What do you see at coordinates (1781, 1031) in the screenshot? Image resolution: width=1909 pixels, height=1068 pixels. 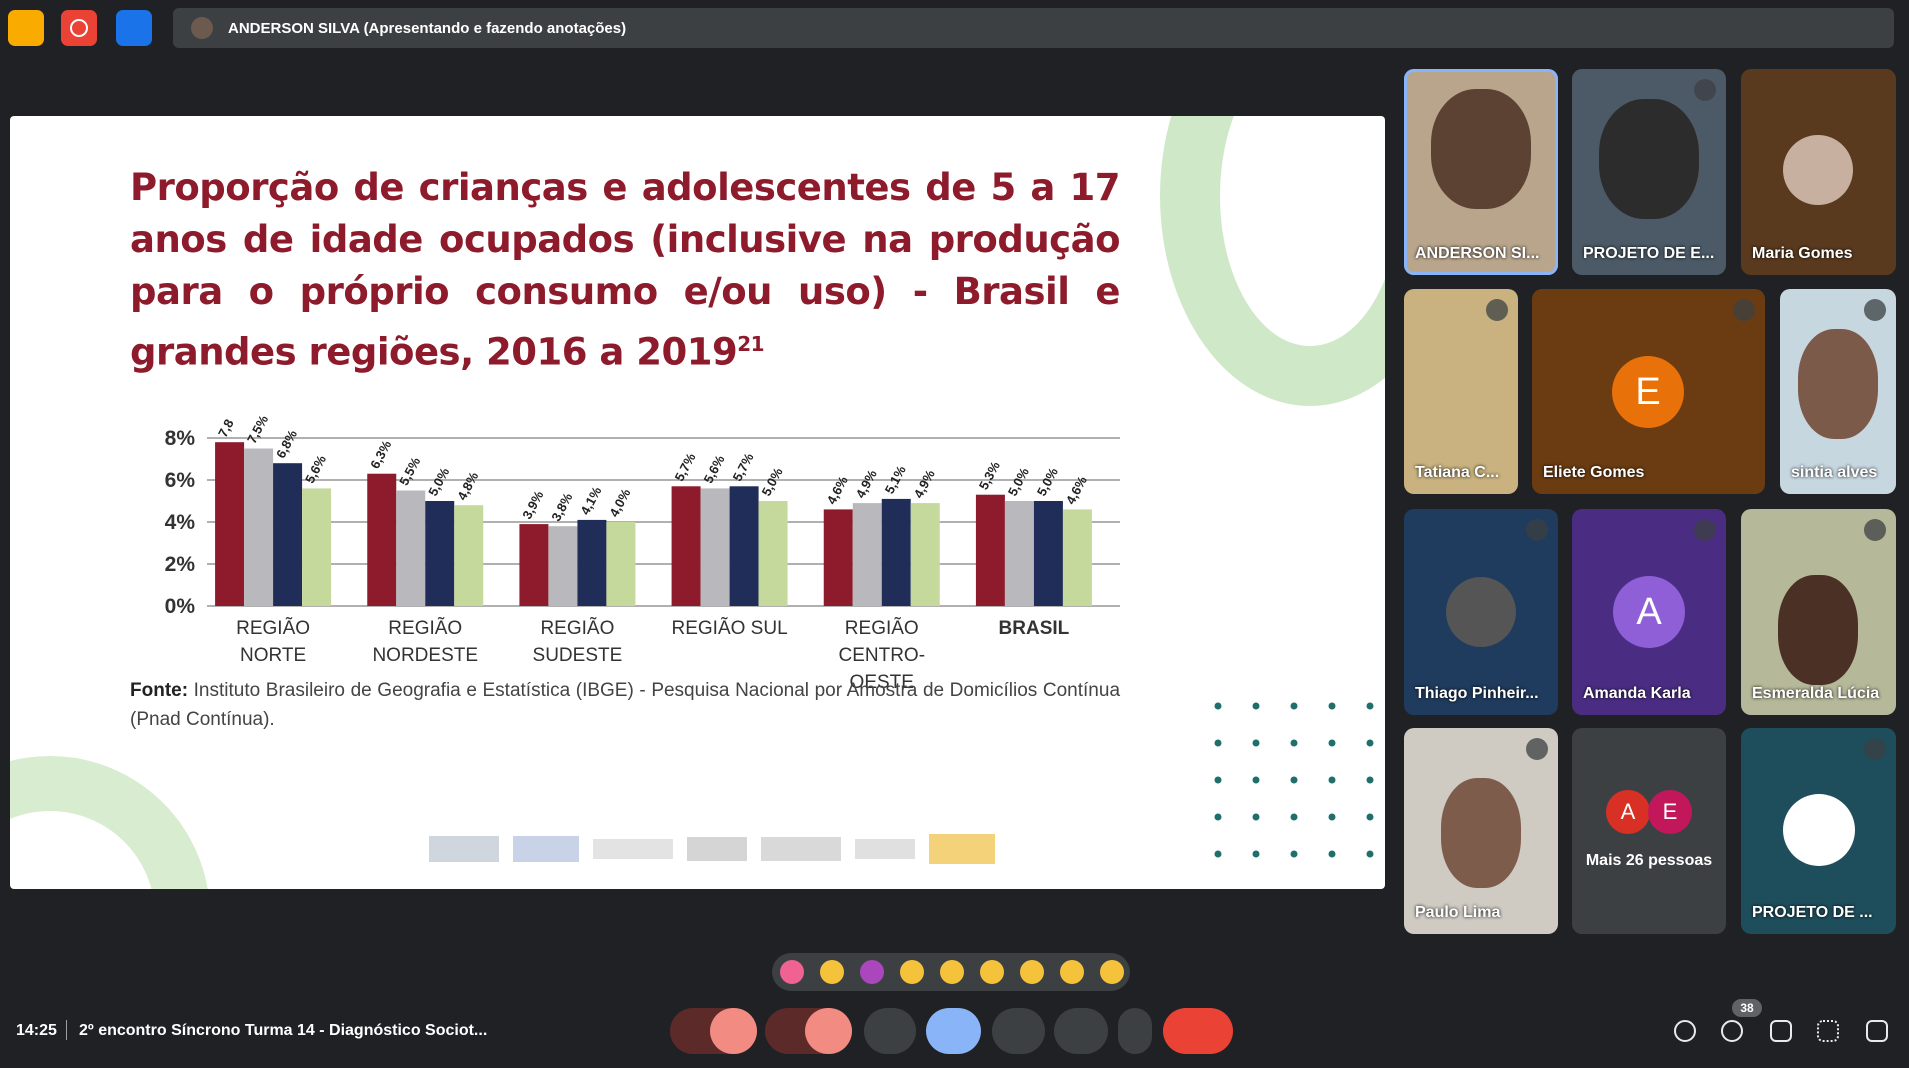 I see `chat-icon` at bounding box center [1781, 1031].